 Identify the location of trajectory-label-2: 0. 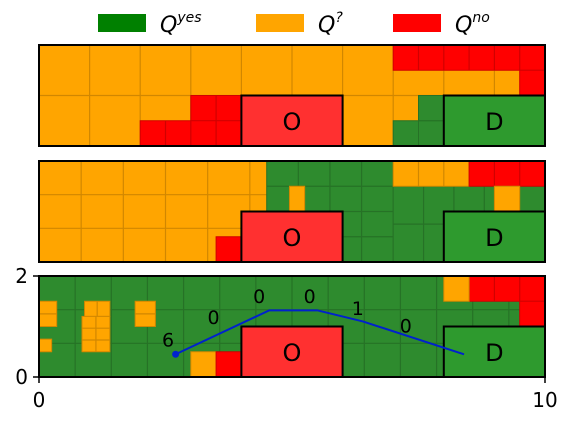
(214, 318).